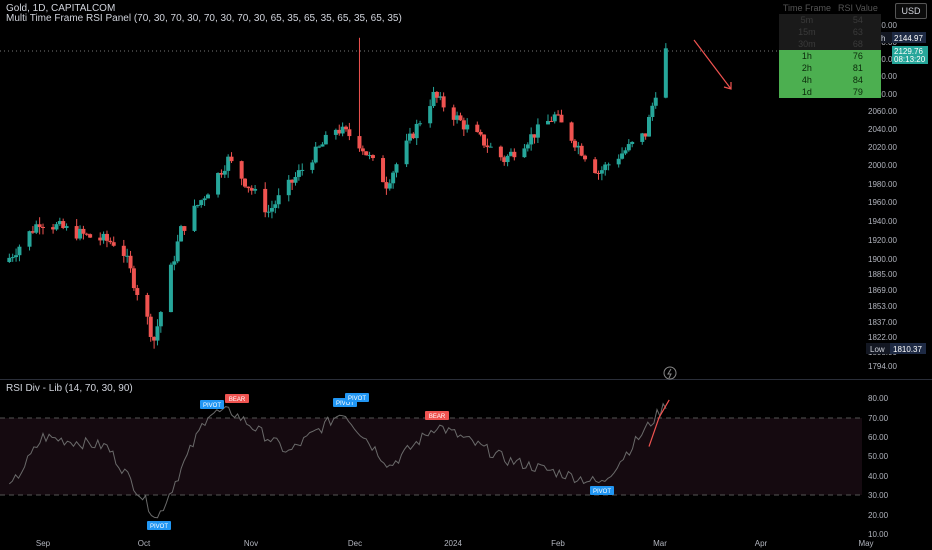 This screenshot has height=550, width=932. Describe the element at coordinates (659, 423) in the screenshot. I see `rsi-overbought-segment` at that location.